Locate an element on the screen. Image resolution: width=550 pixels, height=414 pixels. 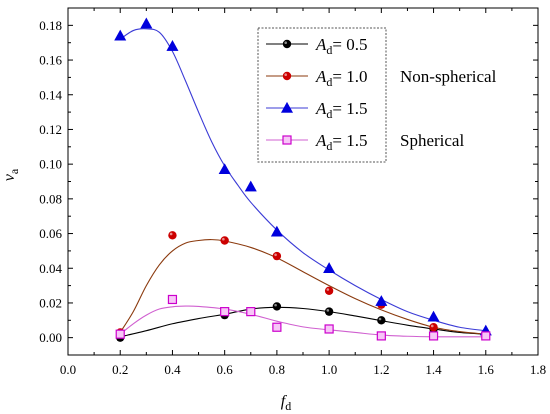
y-tick-label: 0.18 is located at coordinates (50, 25).